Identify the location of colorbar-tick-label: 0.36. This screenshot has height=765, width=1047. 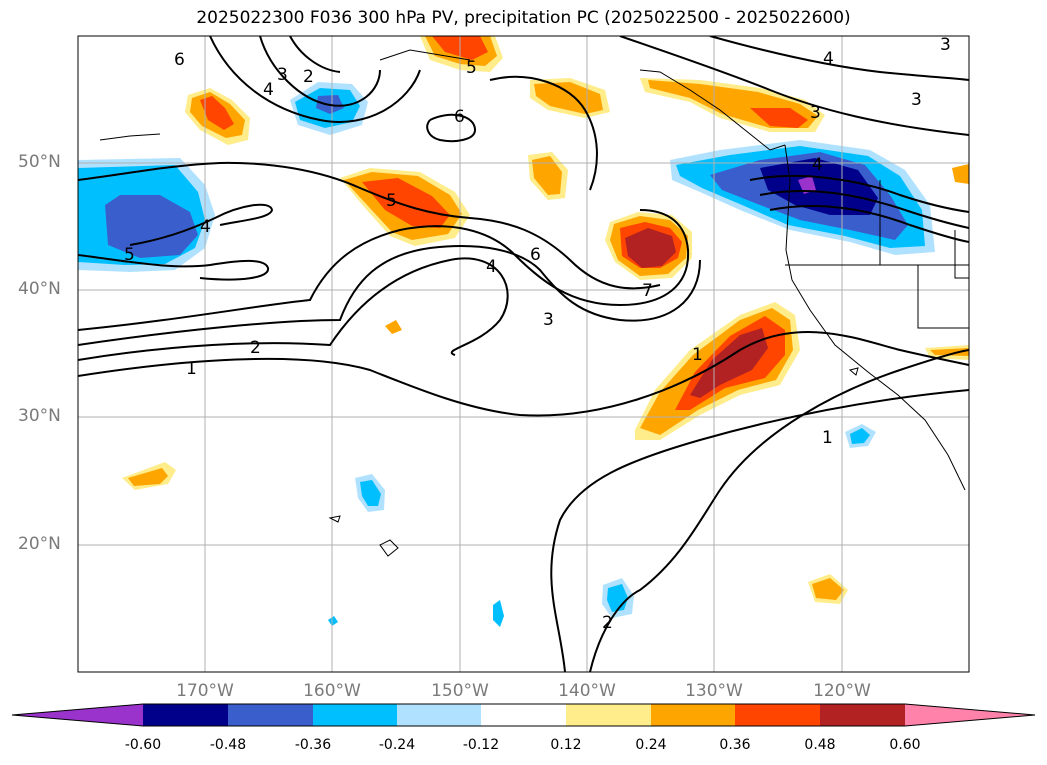
(735, 745).